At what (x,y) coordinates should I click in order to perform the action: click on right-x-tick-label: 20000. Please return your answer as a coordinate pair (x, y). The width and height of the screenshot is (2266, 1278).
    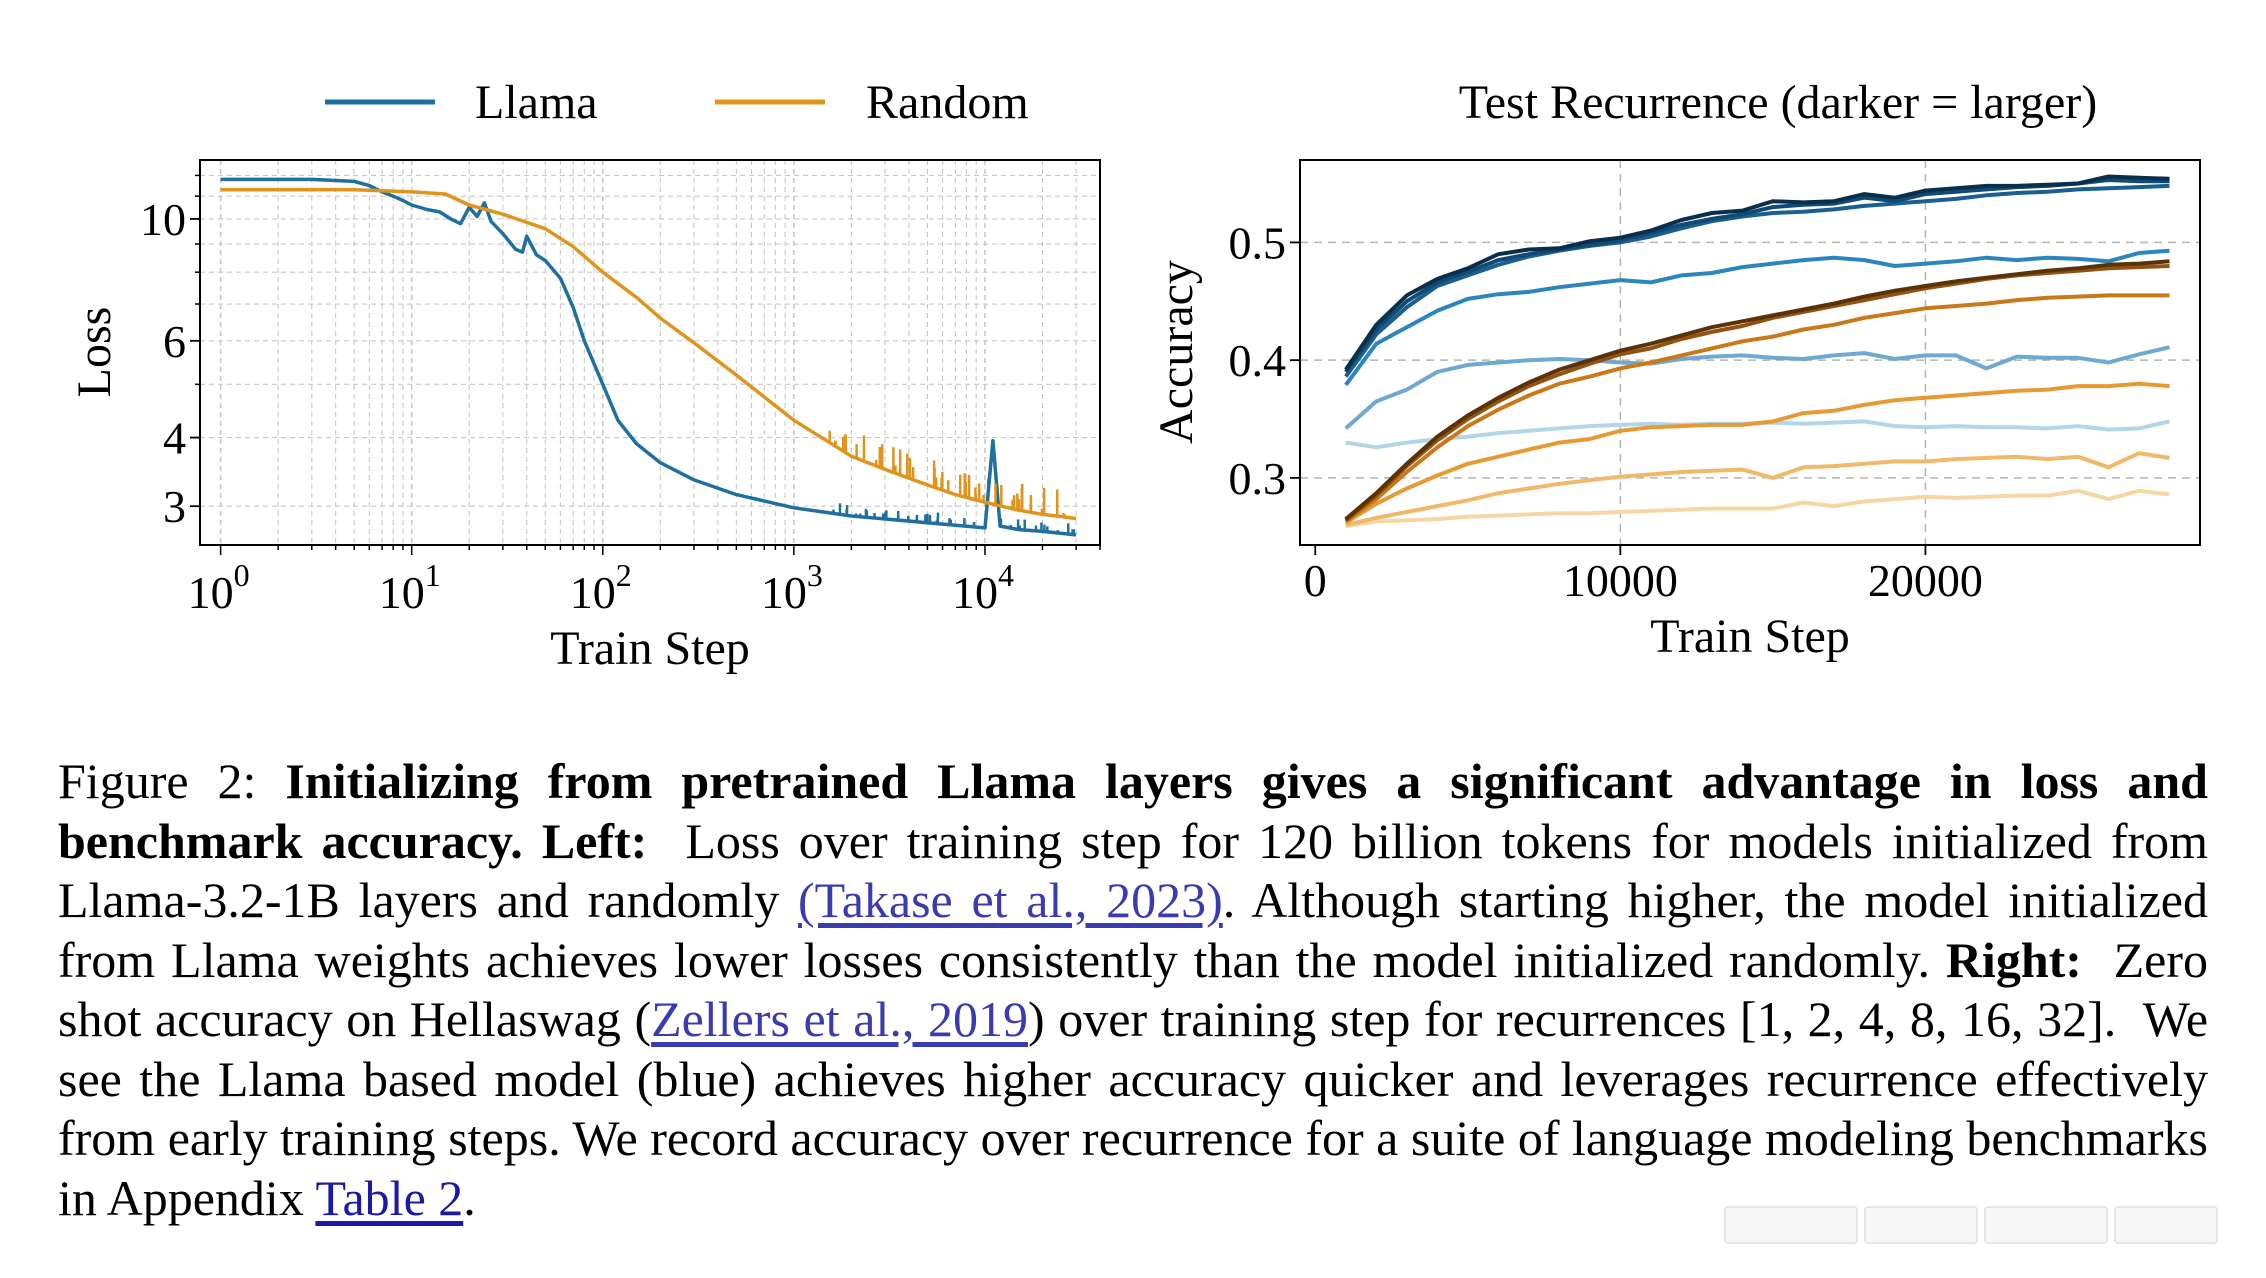
    Looking at the image, I should click on (1925, 580).